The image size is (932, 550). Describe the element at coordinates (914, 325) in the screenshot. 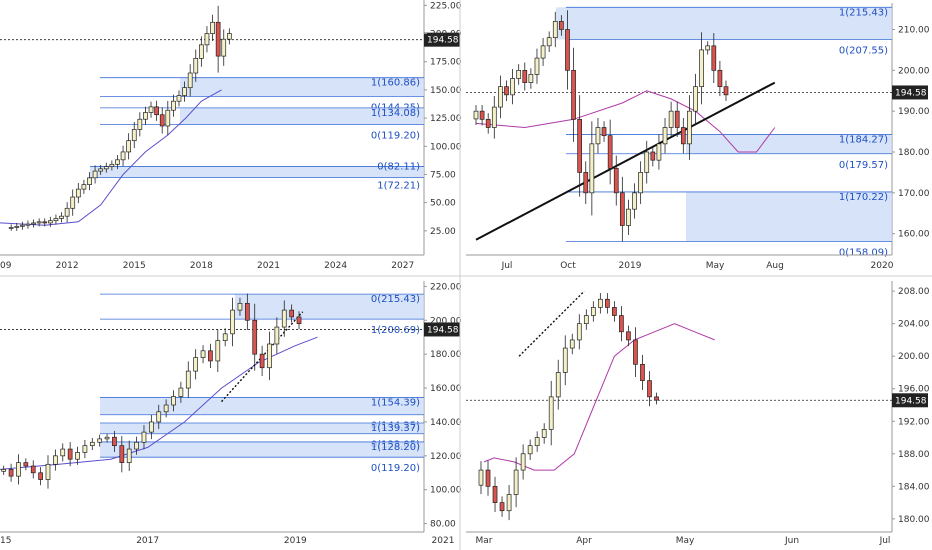

I see `y-tick-label: 204.00` at that location.